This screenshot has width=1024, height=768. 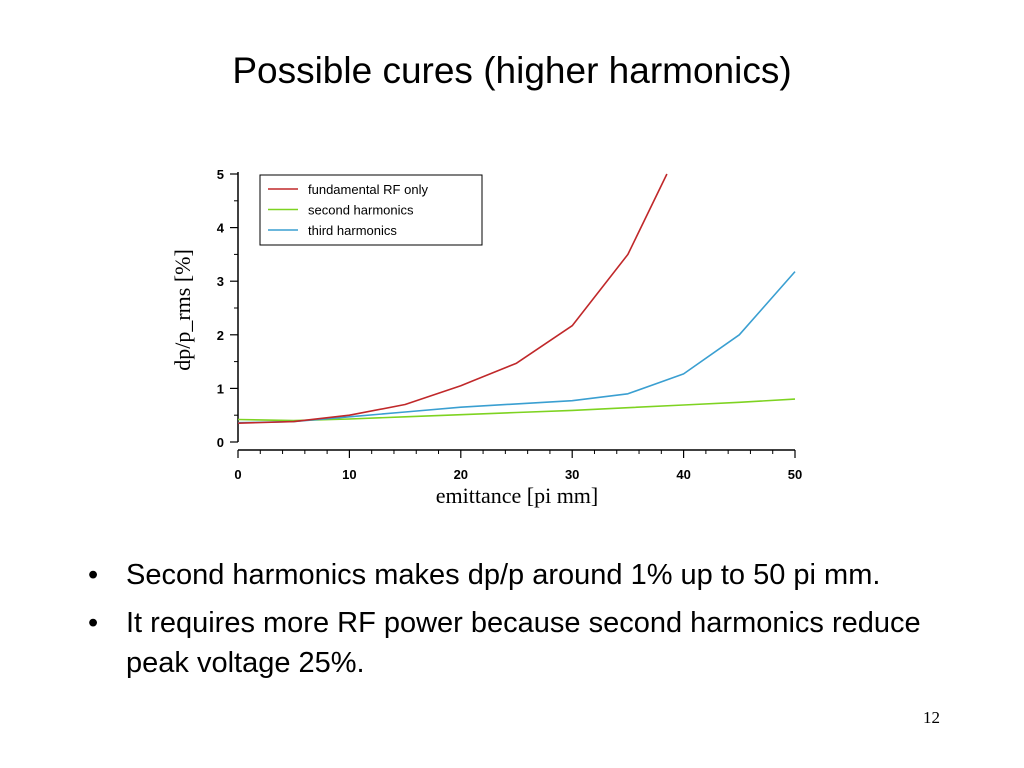 What do you see at coordinates (368, 189) in the screenshot?
I see `legend-label: fundamental RF only` at bounding box center [368, 189].